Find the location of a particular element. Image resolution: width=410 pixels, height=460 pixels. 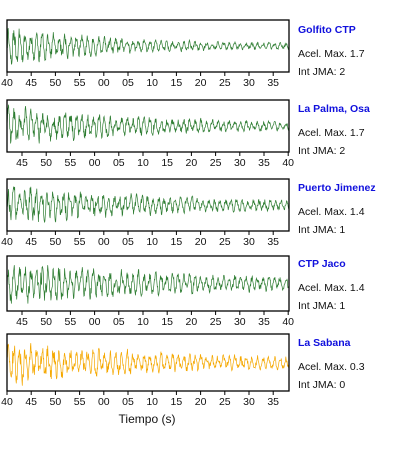

panel-info-4: CTP Jaco Acel. Max. 1.4 Int JMA: 1 is located at coordinates (353, 285).